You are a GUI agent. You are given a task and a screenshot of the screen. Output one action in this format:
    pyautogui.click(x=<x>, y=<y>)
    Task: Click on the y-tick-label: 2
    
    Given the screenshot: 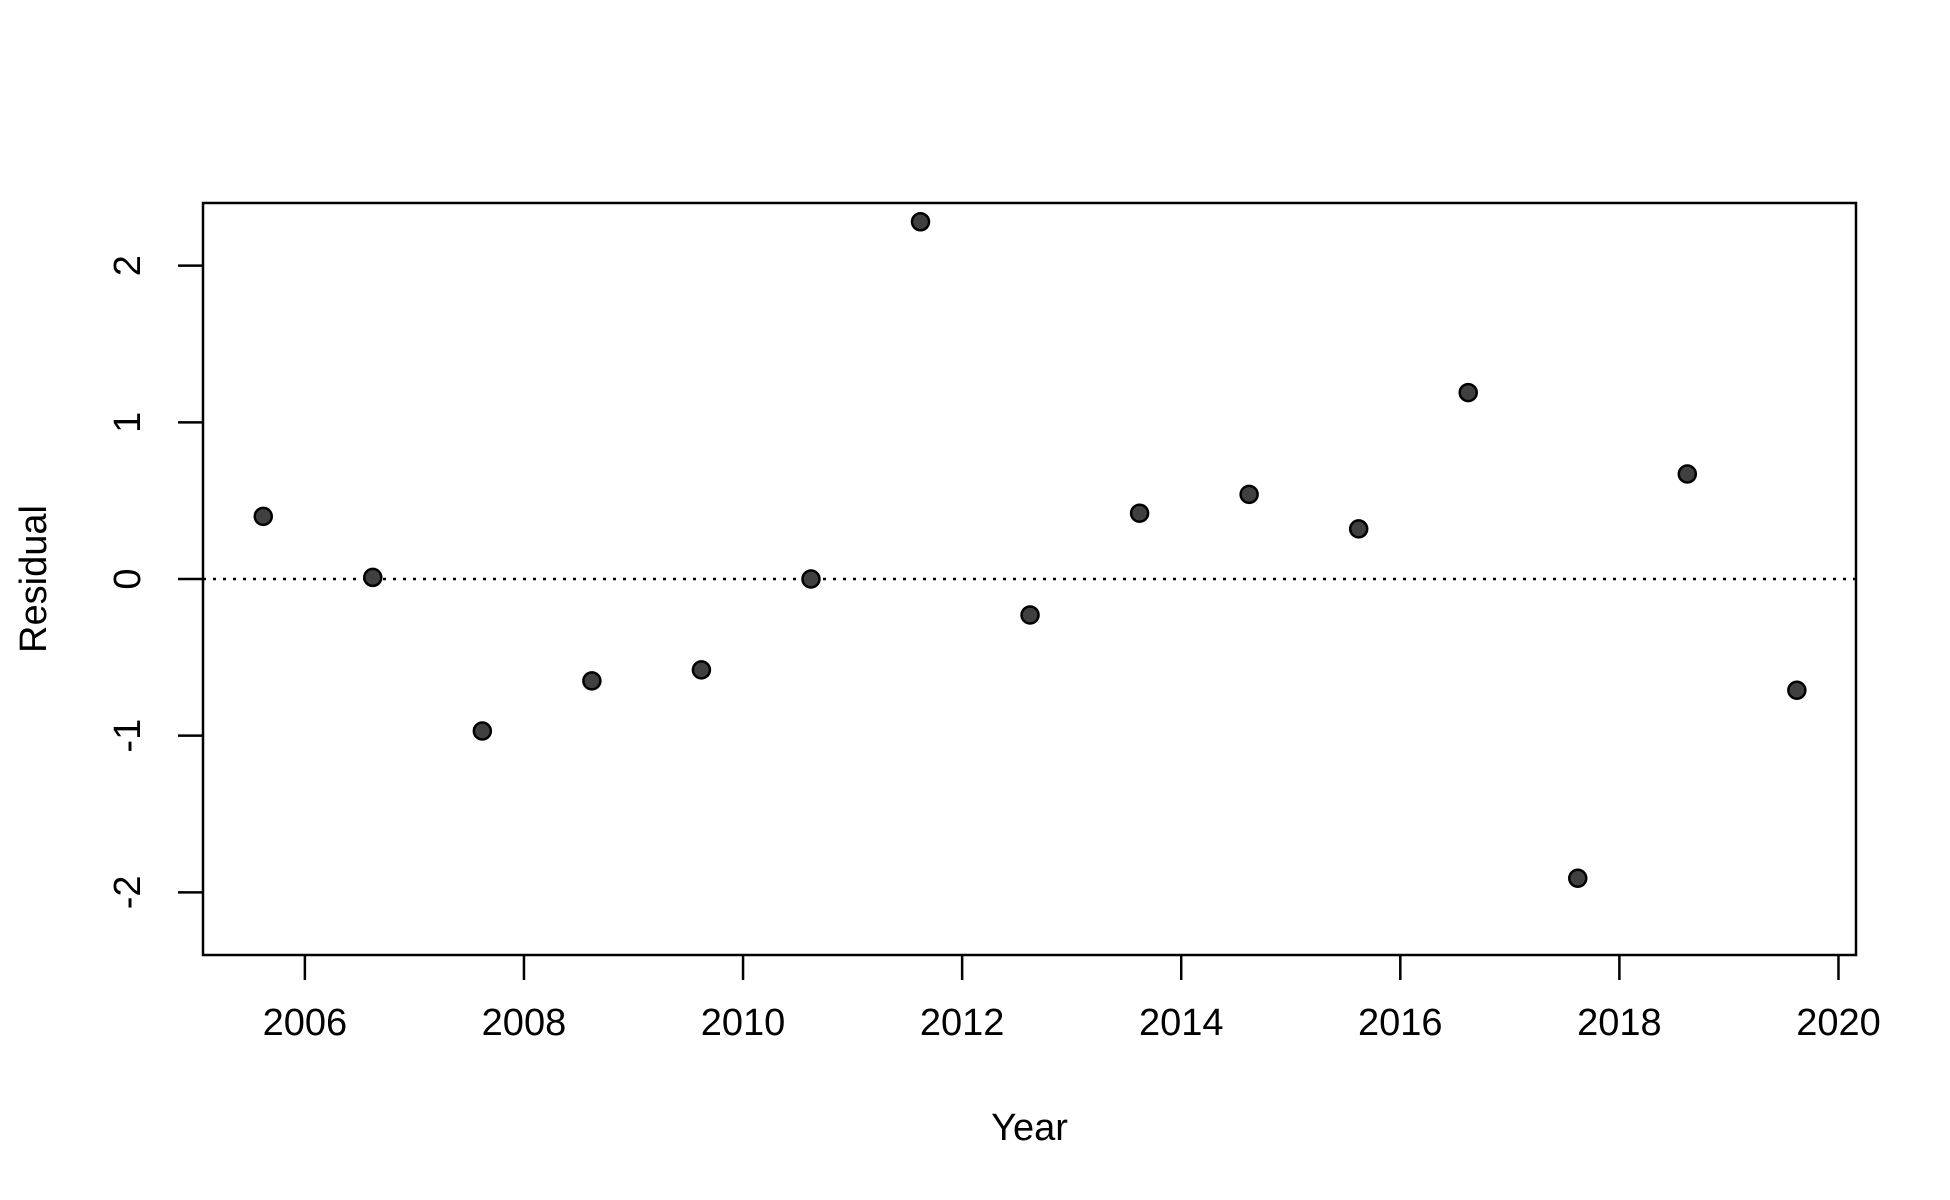 What is the action you would take?
    pyautogui.click(x=128, y=265)
    